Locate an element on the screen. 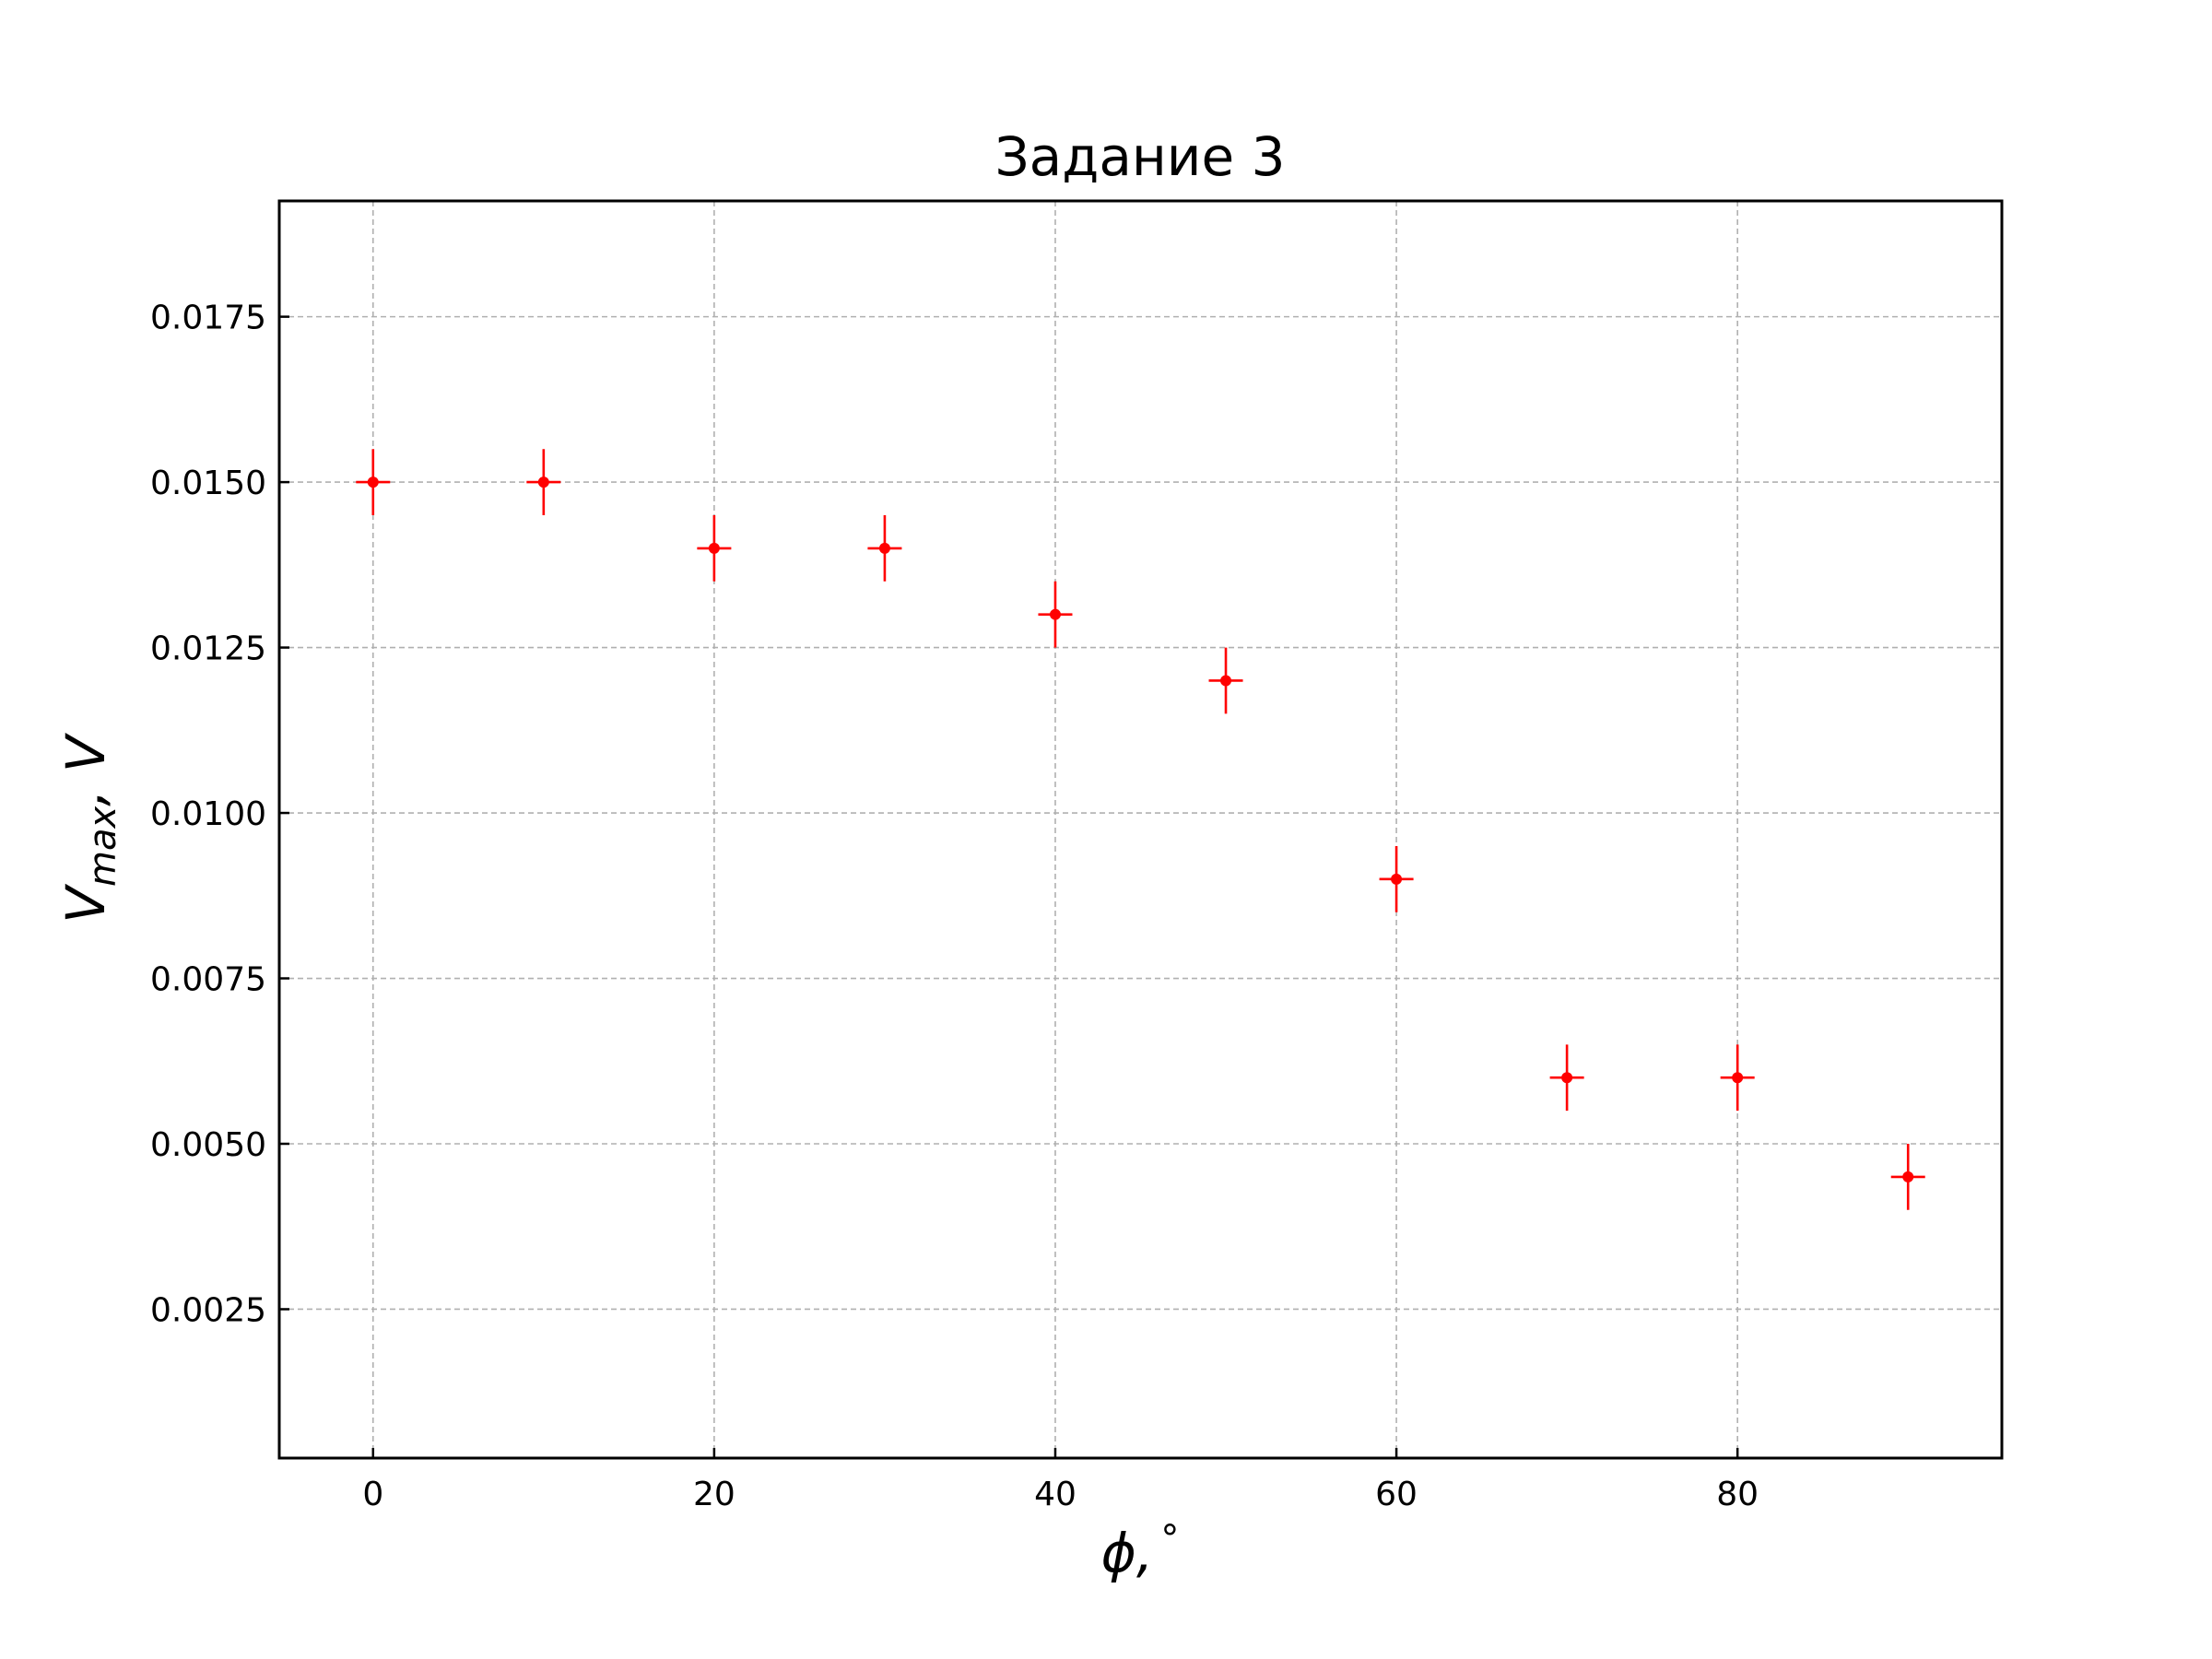  y-tick-label: 0.0125 is located at coordinates (208, 649).